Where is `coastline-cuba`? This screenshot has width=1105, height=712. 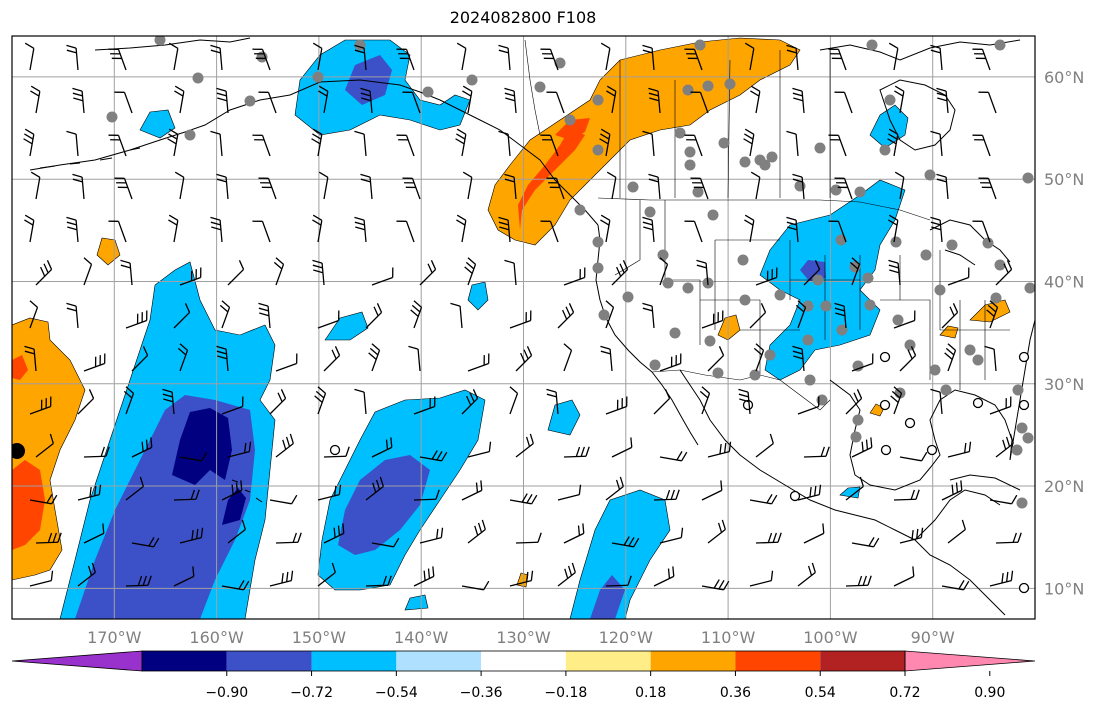
coastline-cuba is located at coordinates (985, 482).